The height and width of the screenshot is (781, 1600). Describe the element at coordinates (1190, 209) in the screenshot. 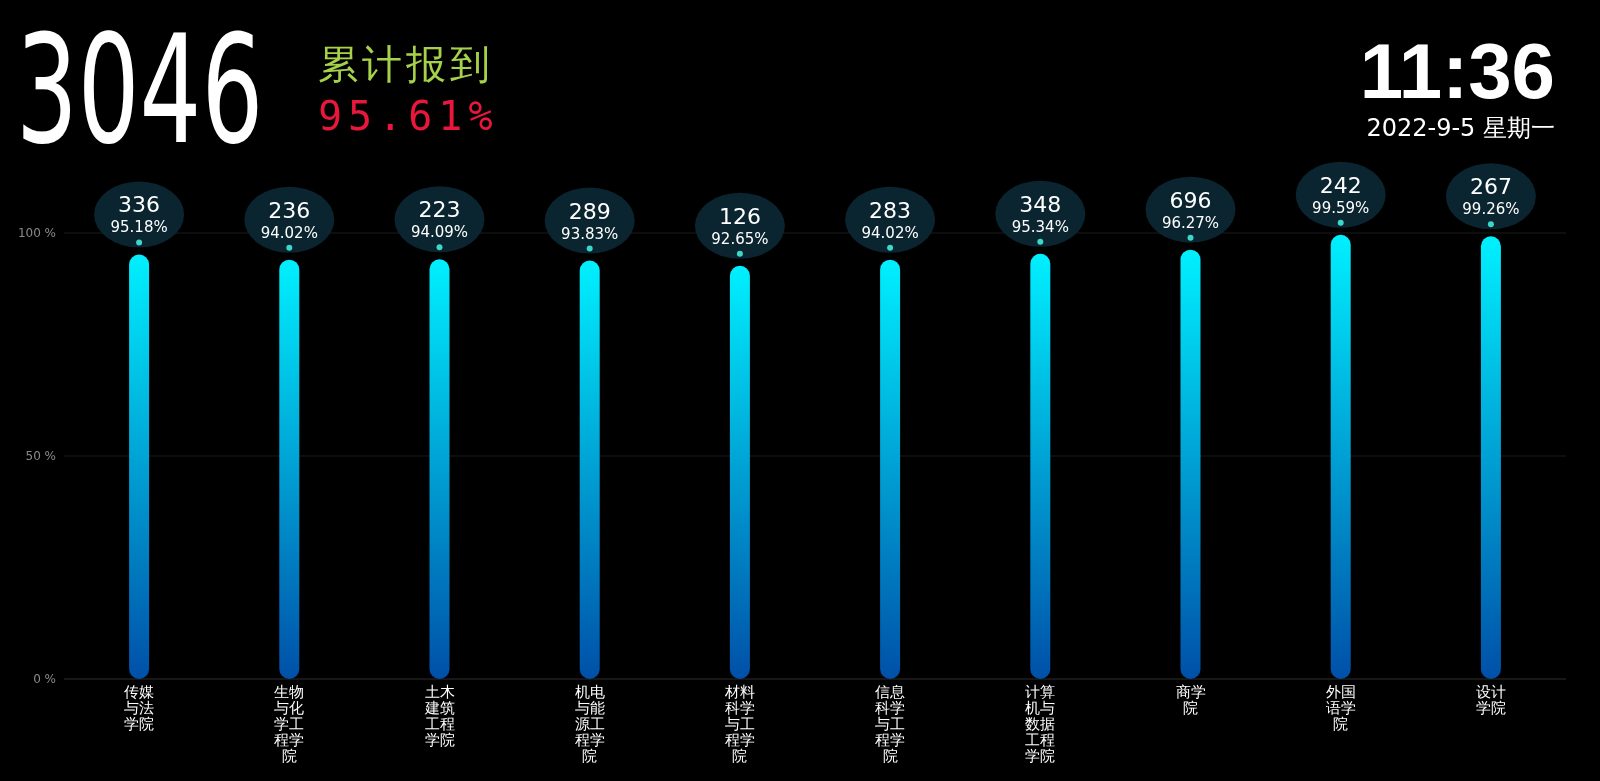

I see `data-label: 696 96.27%` at that location.